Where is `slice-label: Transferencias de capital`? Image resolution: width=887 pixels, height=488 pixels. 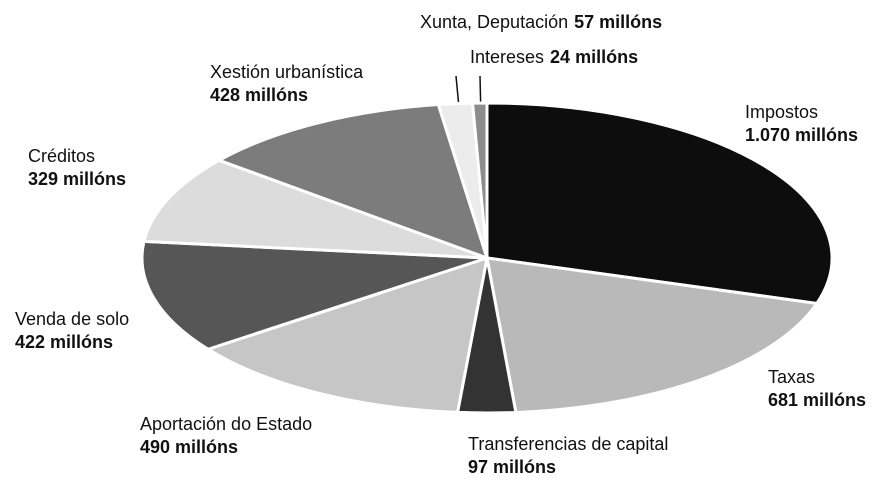
slice-label: Transferencias de capital is located at coordinates (568, 444).